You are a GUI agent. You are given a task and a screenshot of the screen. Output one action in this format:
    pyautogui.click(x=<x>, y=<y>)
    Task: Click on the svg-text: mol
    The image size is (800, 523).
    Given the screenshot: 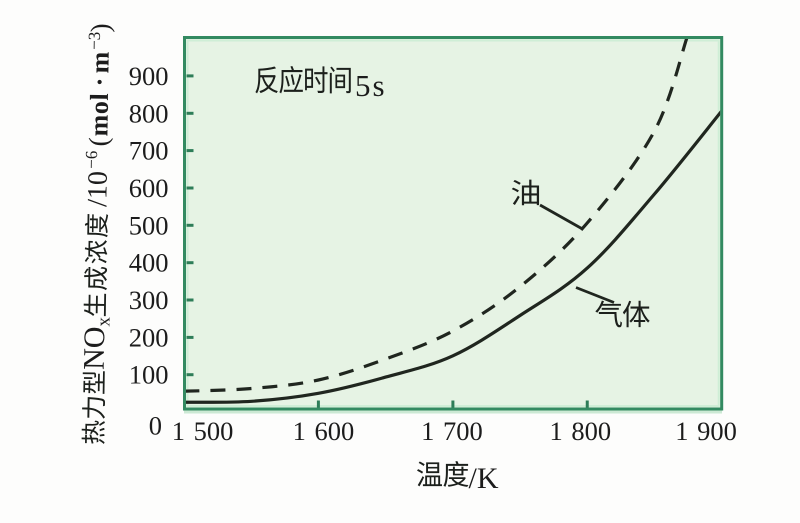 What is the action you would take?
    pyautogui.click(x=99, y=114)
    